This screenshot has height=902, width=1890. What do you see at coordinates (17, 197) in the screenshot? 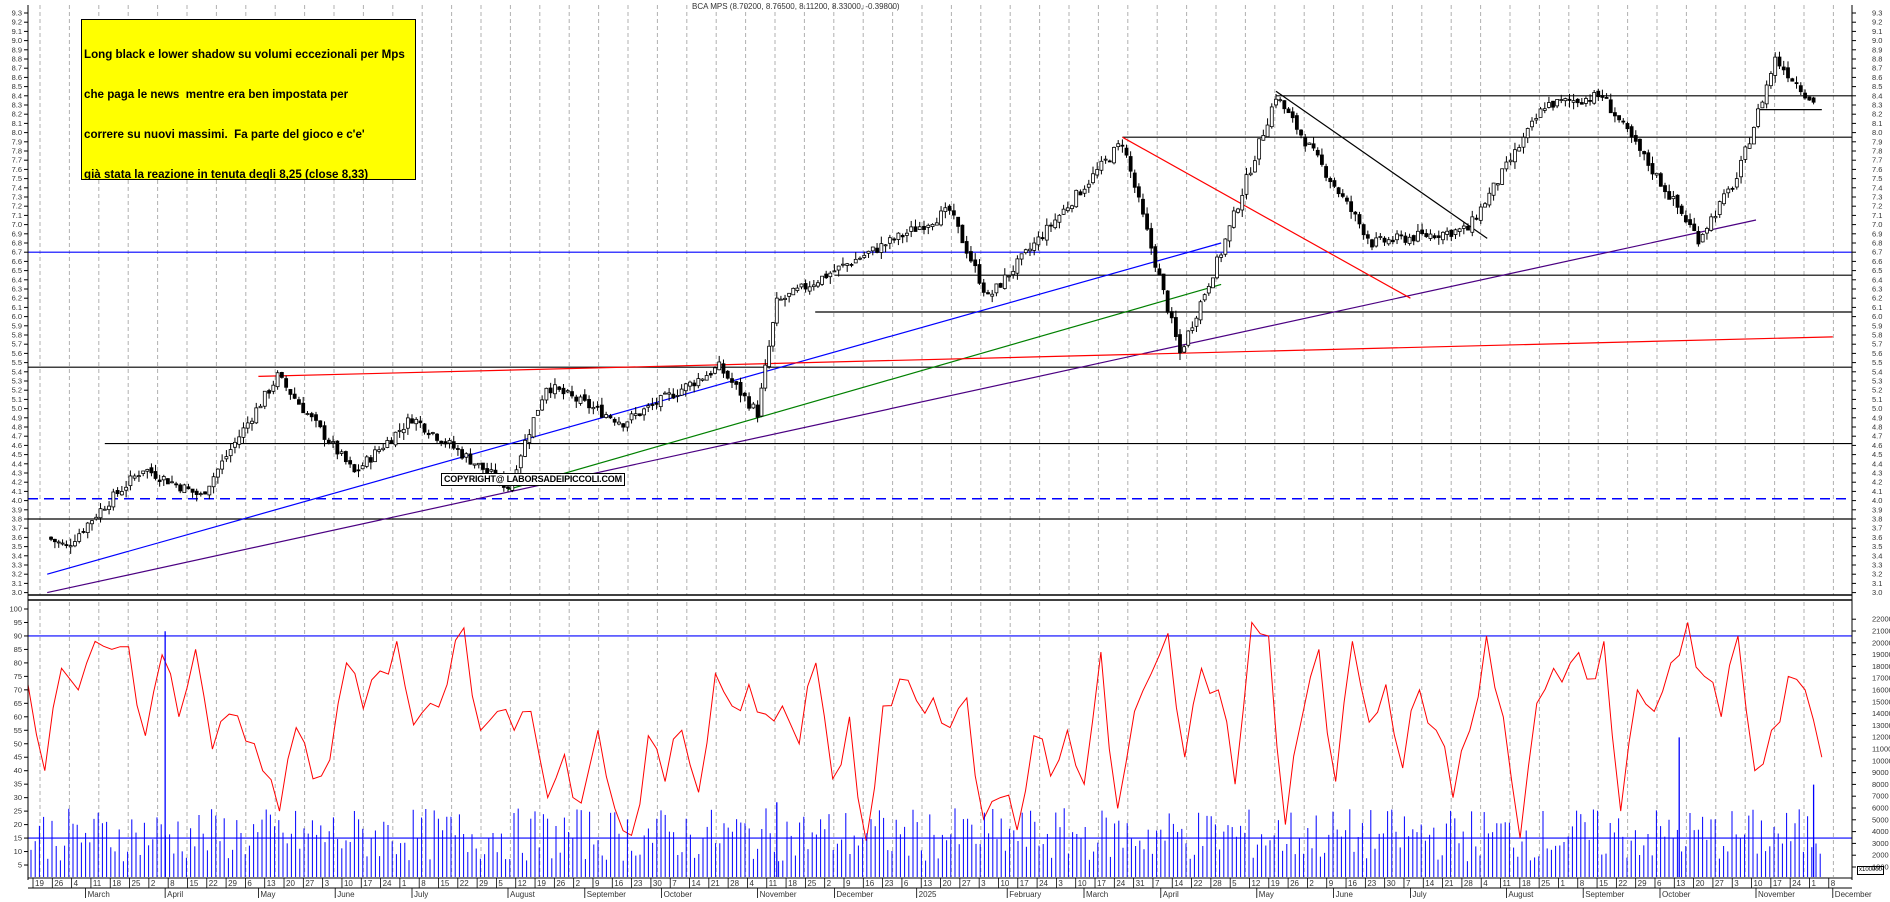
I see `price-tick-label-left: 7.3` at bounding box center [17, 197].